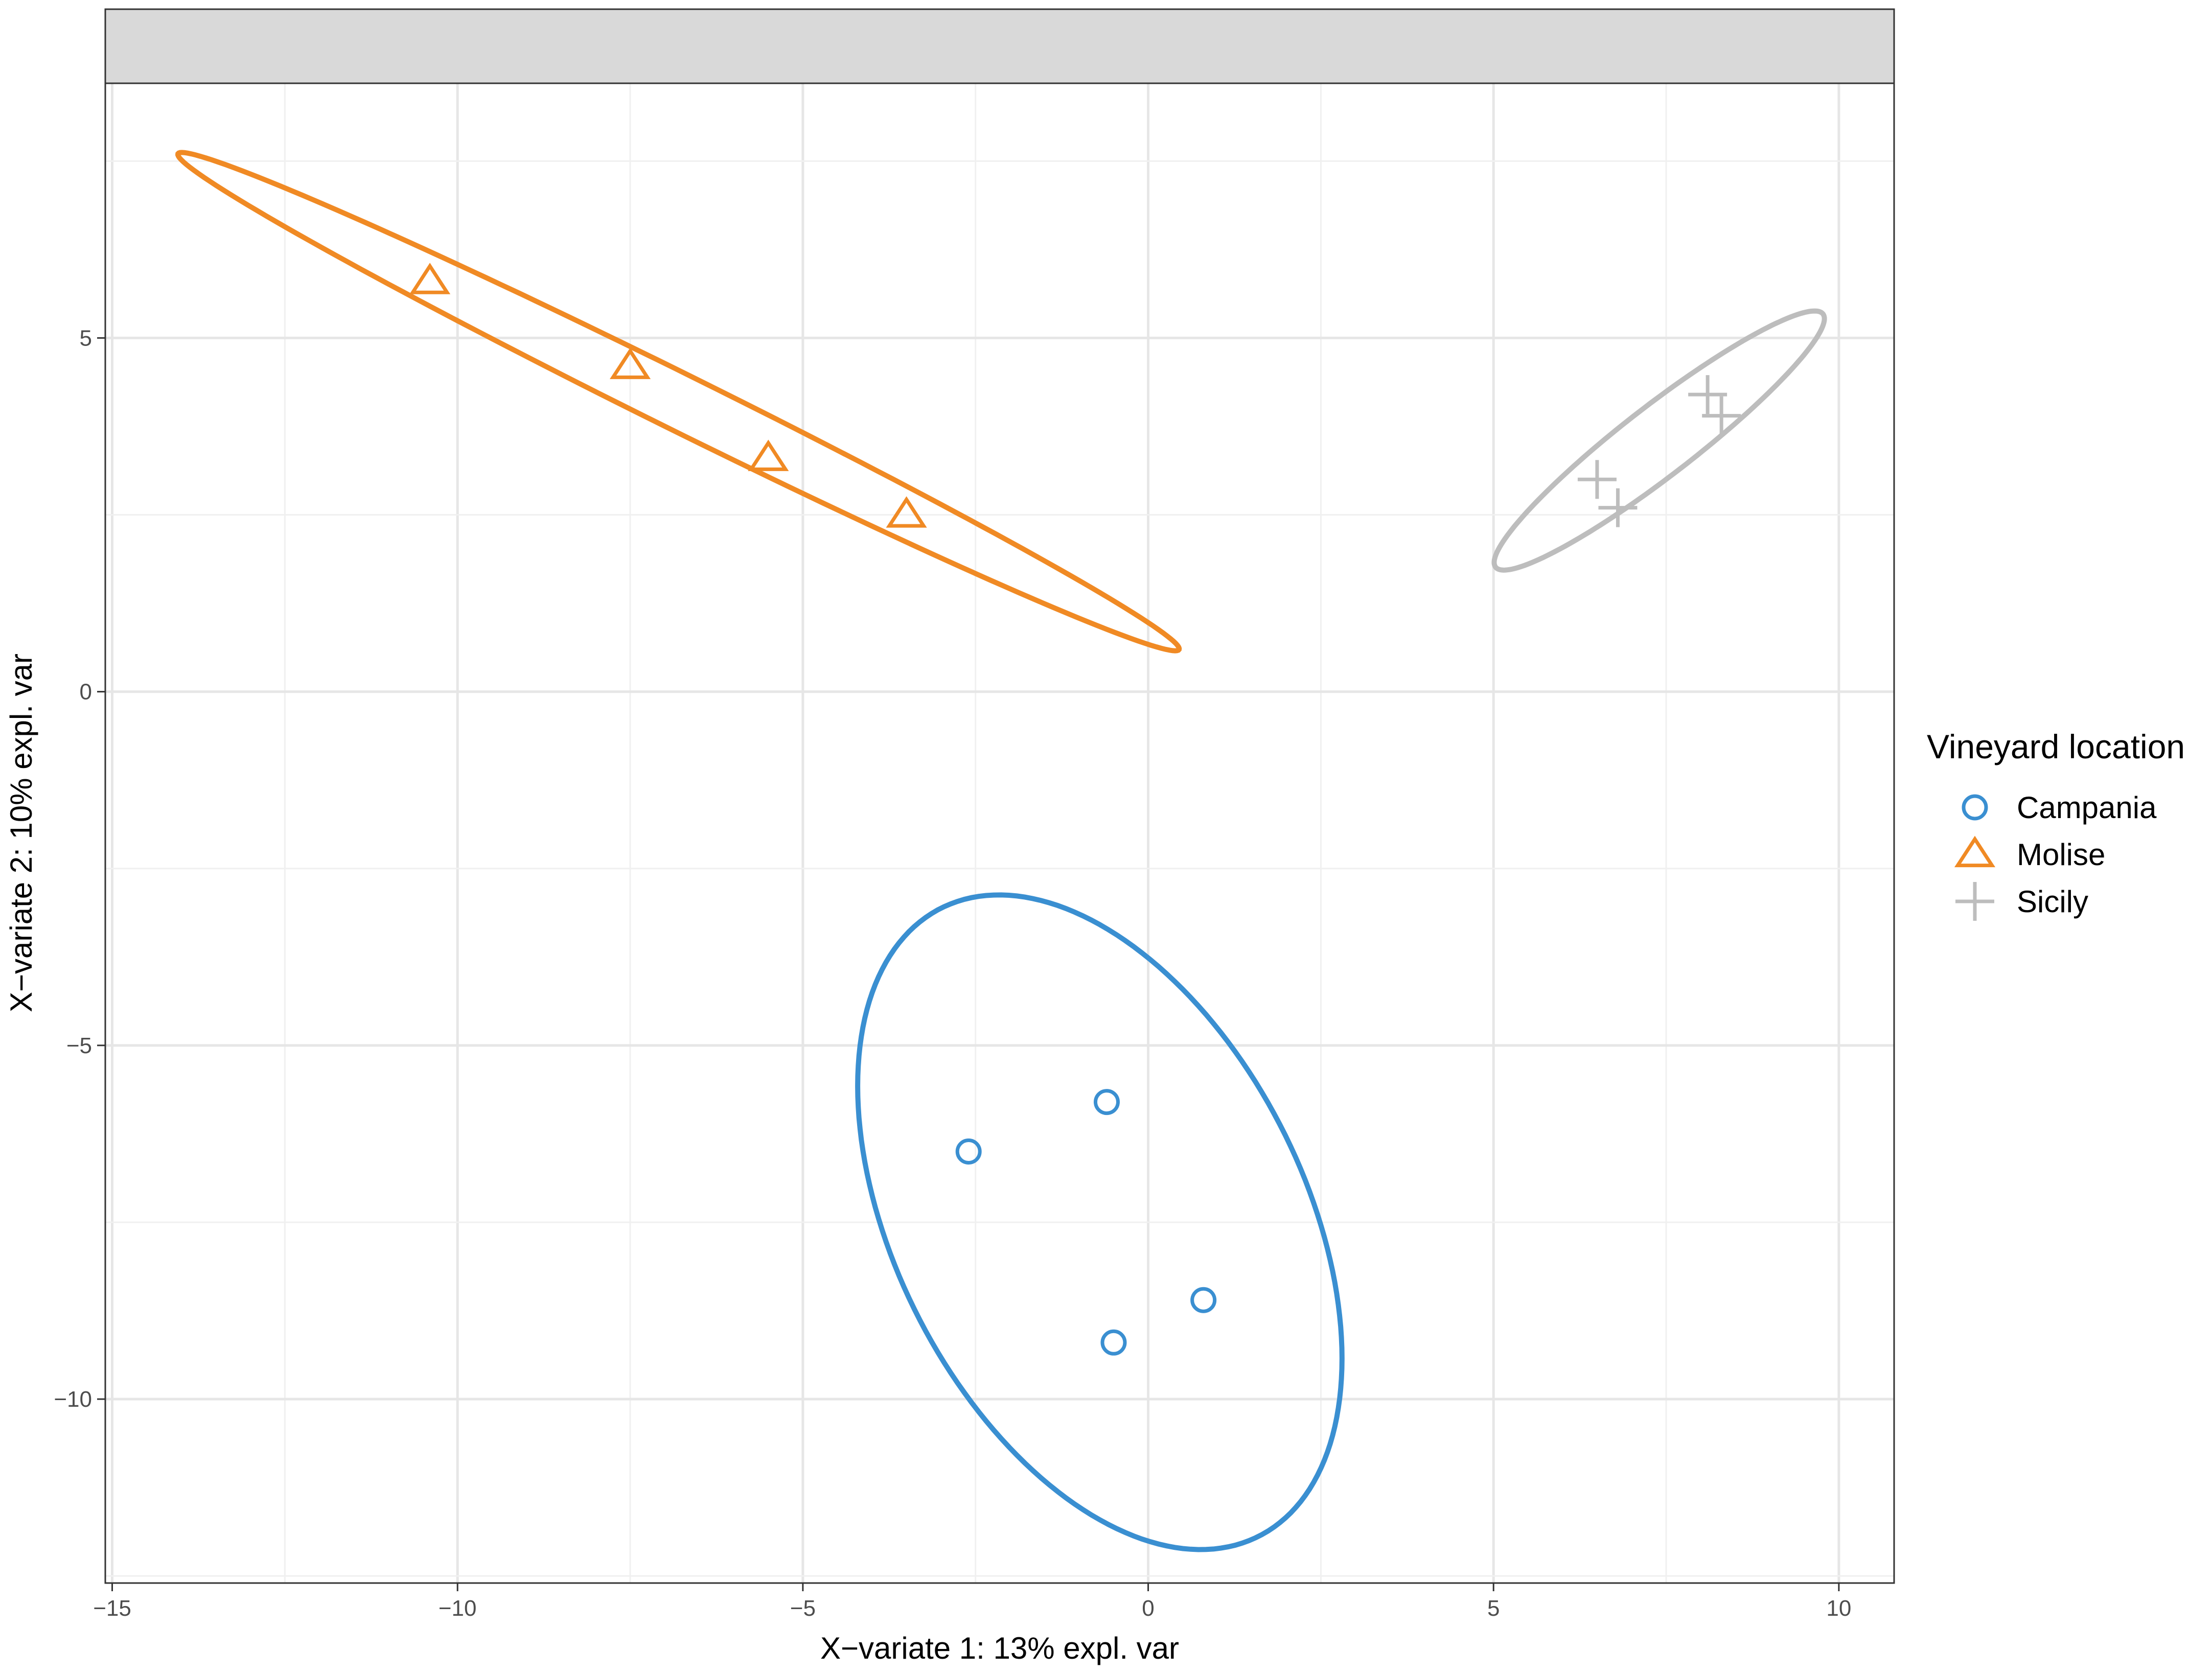  I want to click on x-tick-label: 10, so click(1838, 1608).